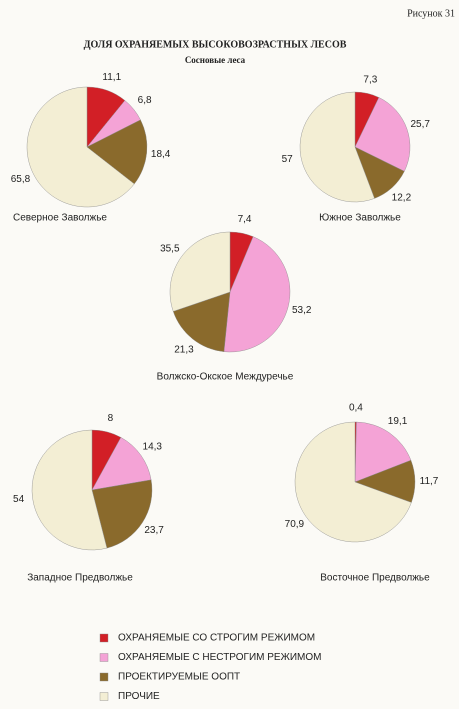 The image size is (459, 709). What do you see at coordinates (370, 79) in the screenshot?
I see `value-label: 7,3` at bounding box center [370, 79].